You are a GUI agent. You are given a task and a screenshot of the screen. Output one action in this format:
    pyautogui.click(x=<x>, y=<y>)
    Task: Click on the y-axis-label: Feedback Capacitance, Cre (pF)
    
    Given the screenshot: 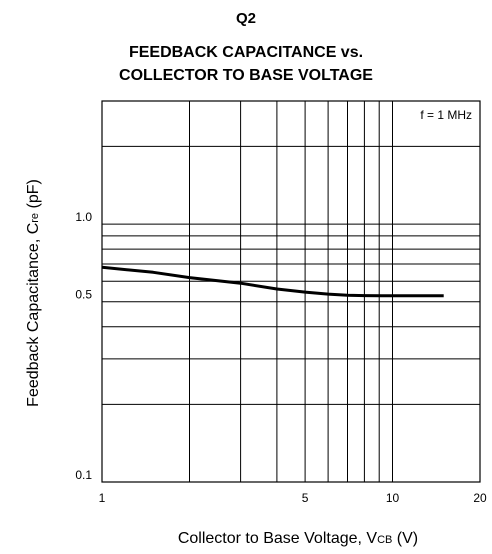 What is the action you would take?
    pyautogui.click(x=33, y=293)
    